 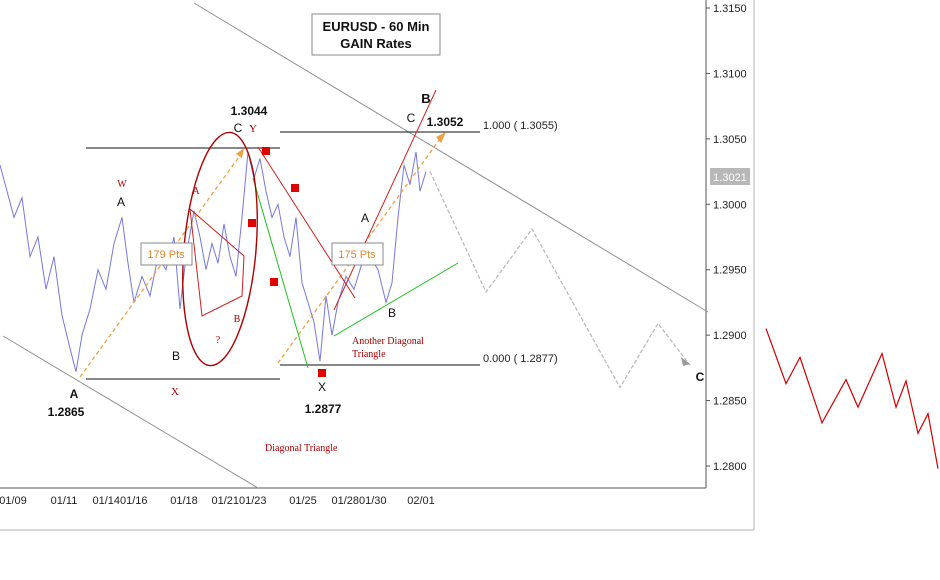 What do you see at coordinates (218, 340) in the screenshot?
I see `red-wave-label-question: ?` at bounding box center [218, 340].